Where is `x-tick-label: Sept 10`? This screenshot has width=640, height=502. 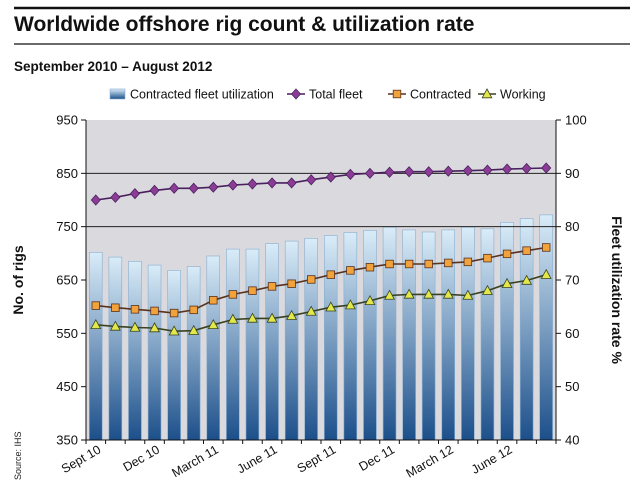
x-tick-label: Sept 10 is located at coordinates (81, 459).